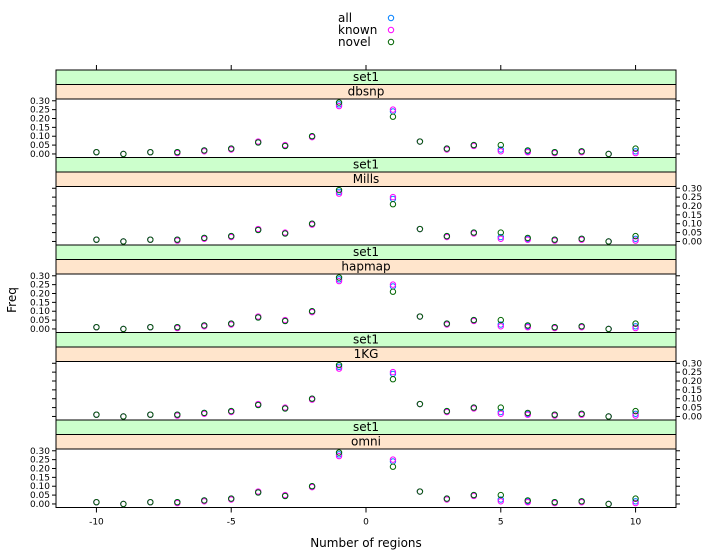 The width and height of the screenshot is (723, 559). What do you see at coordinates (366, 67) in the screenshot?
I see `top-axis` at bounding box center [366, 67].